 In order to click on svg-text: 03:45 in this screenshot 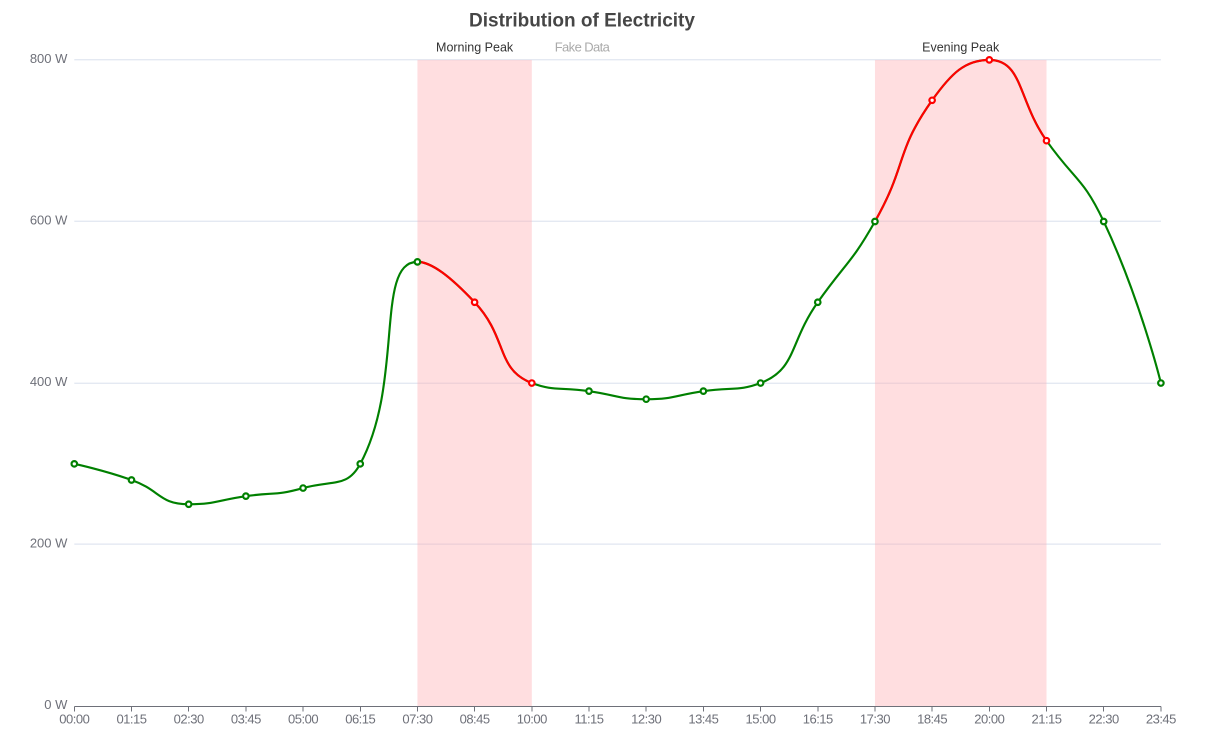, I will do `click(246, 719)`.